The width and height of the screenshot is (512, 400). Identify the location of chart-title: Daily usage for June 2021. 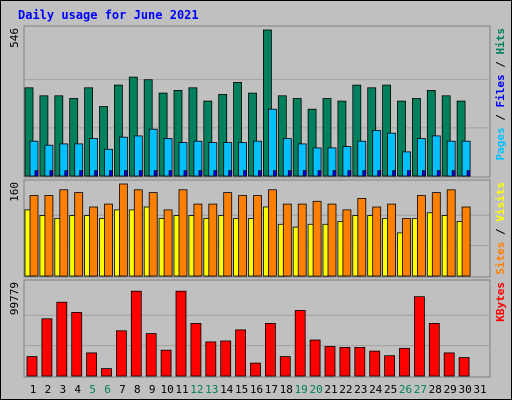
(108, 15).